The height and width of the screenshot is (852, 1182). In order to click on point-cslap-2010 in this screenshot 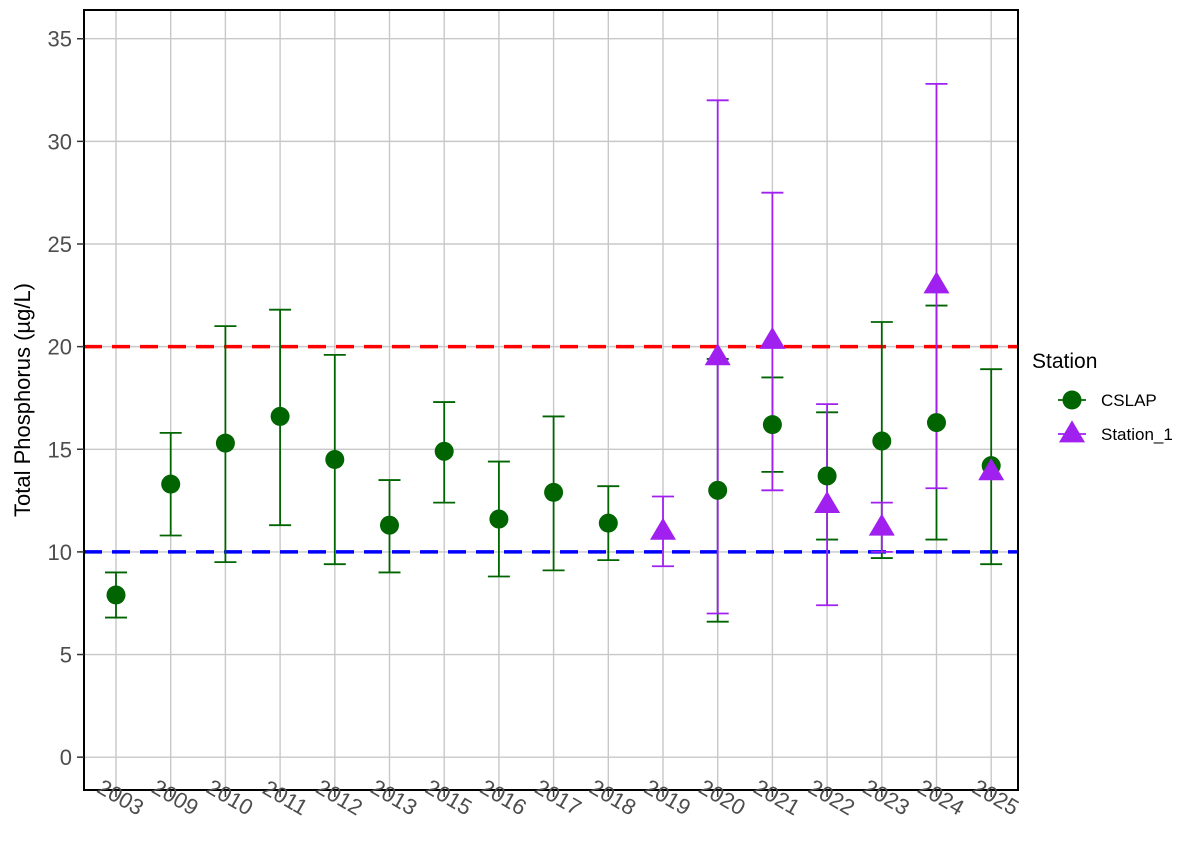, I will do `click(225, 443)`.